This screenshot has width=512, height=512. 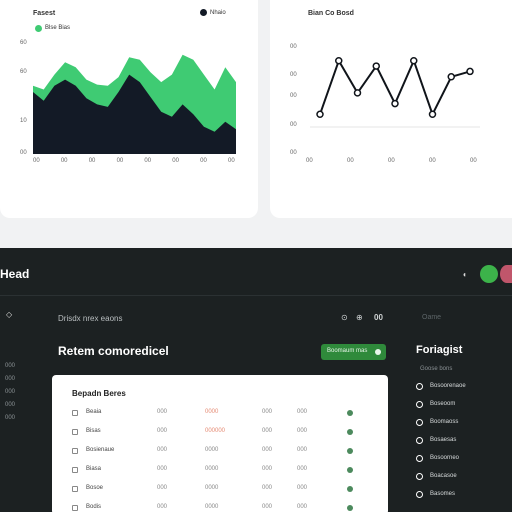 What do you see at coordinates (95, 488) in the screenshot?
I see `table-cell: Bosoe` at bounding box center [95, 488].